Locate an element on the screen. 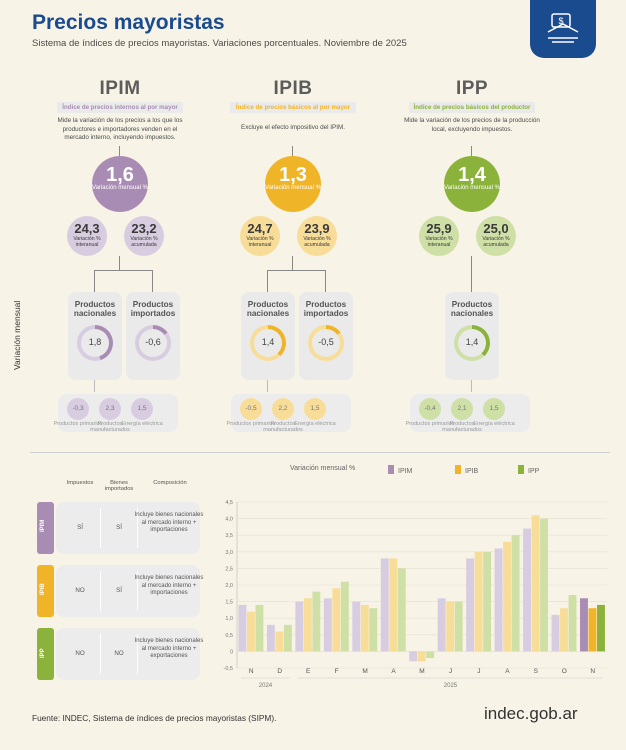 The image size is (626, 750). product-card: Productos importados -0,6 is located at coordinates (153, 336).